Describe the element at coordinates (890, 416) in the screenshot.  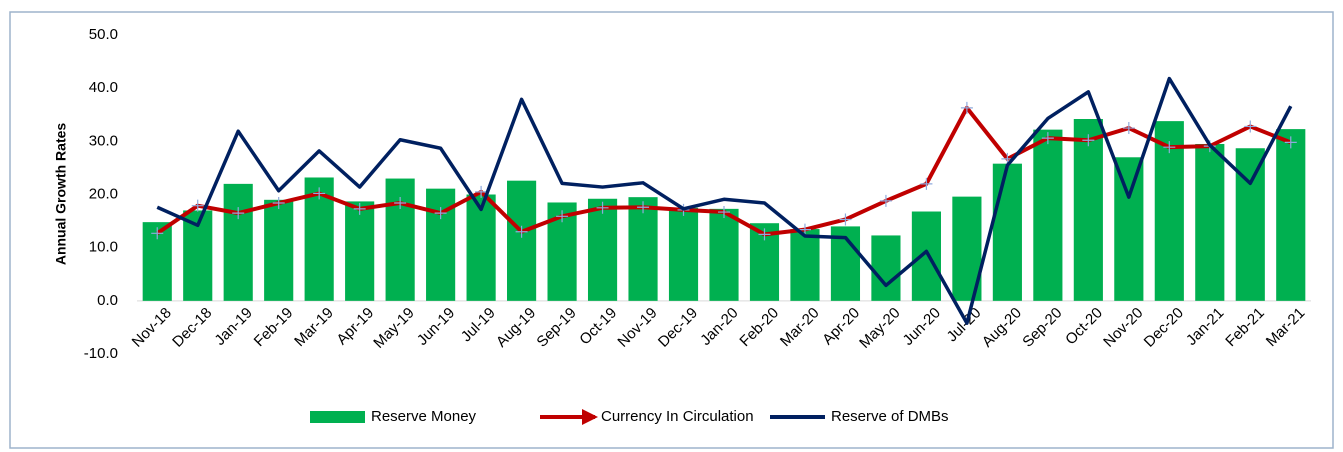
I see `legend-label: Reserve of DMBs` at that location.